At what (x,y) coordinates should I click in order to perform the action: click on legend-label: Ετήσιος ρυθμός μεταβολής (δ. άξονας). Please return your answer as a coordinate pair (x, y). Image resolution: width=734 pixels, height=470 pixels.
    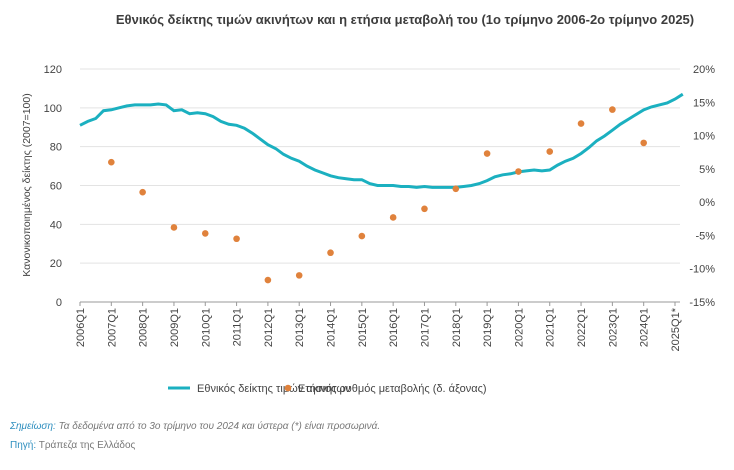
    Looking at the image, I should click on (392, 389).